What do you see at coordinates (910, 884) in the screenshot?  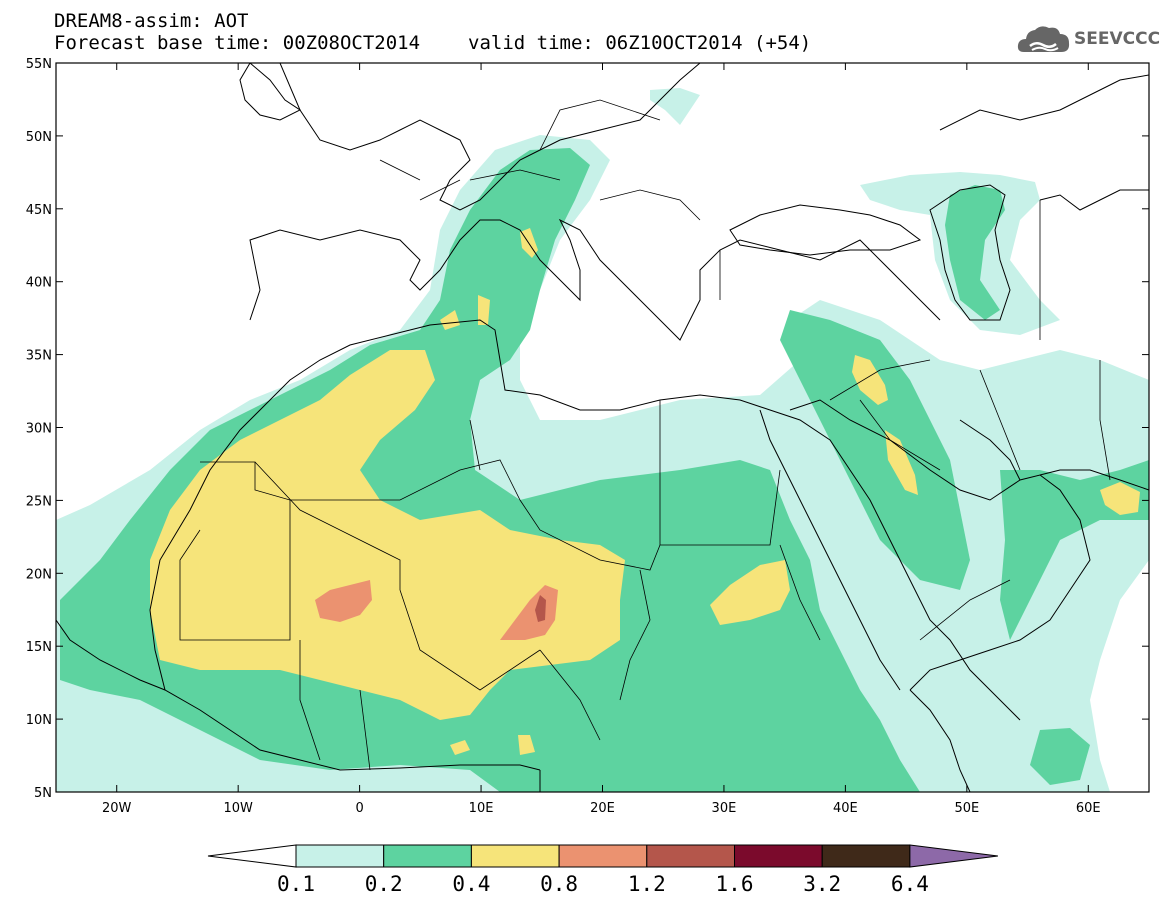 I see `colorbar-level-label: 6.4` at bounding box center [910, 884].